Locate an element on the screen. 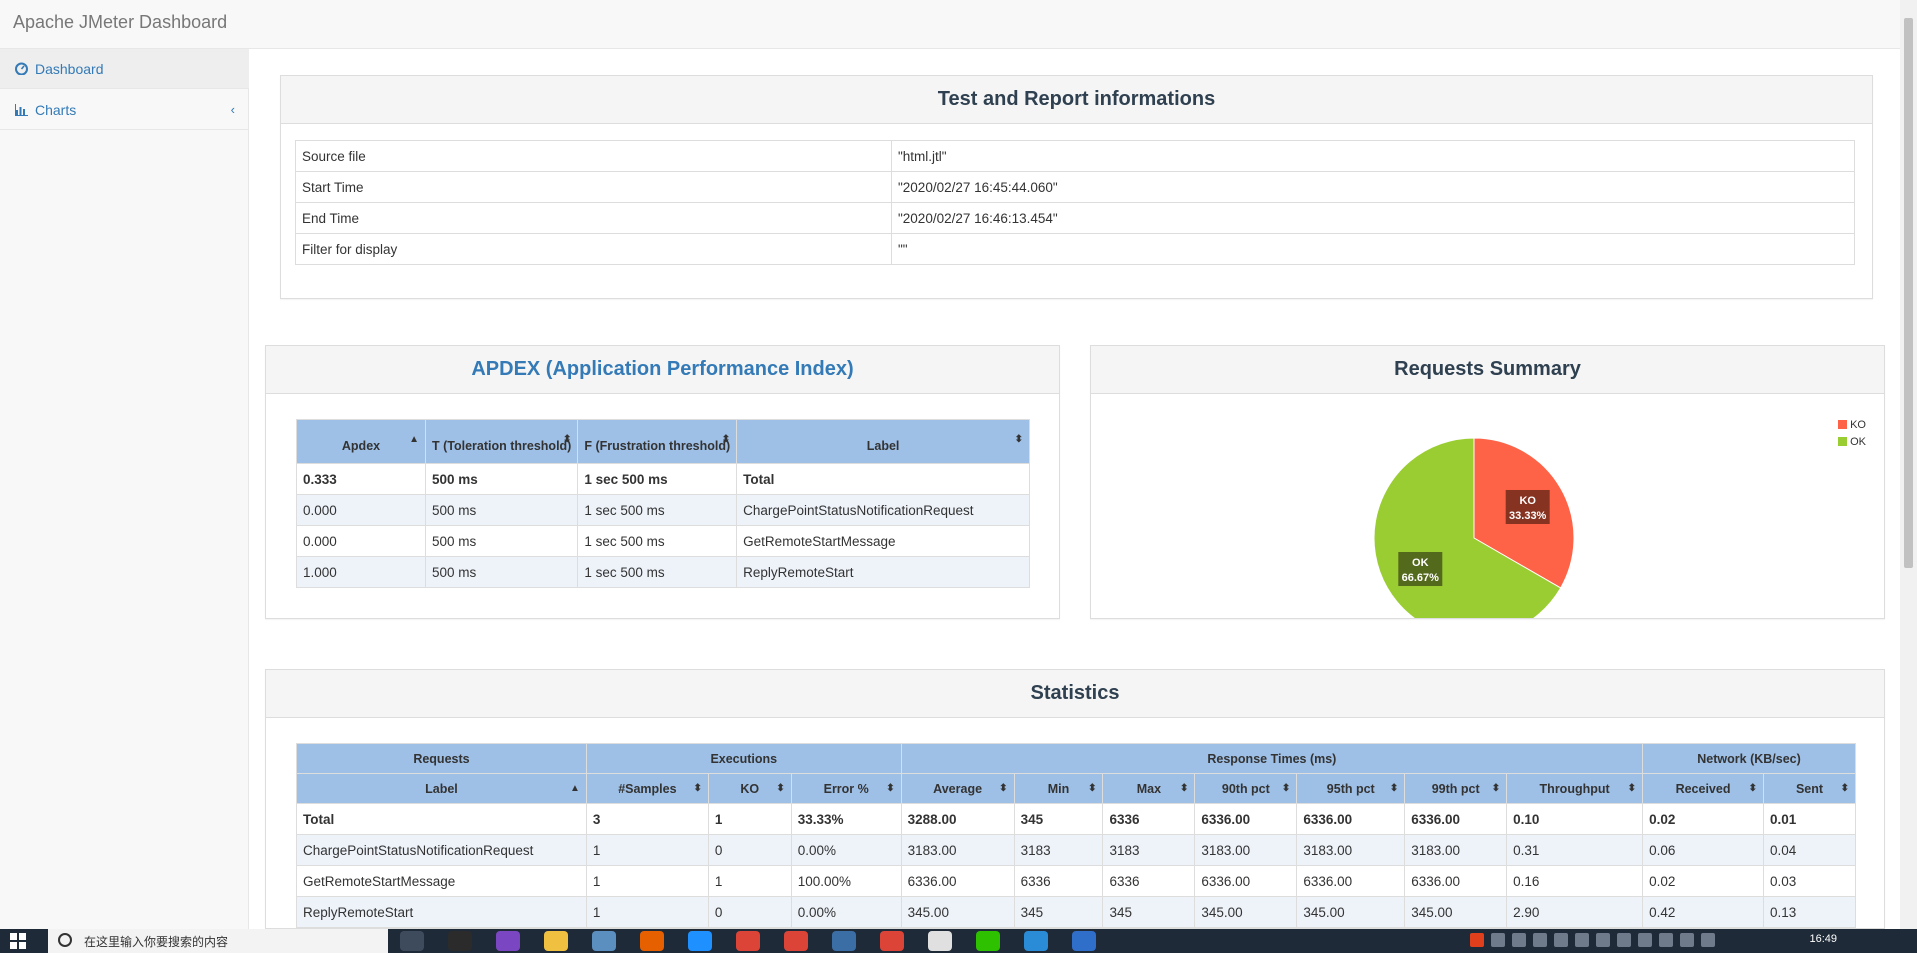 This screenshot has height=953, width=1917. column-header: Received ⬍ is located at coordinates (1703, 788).